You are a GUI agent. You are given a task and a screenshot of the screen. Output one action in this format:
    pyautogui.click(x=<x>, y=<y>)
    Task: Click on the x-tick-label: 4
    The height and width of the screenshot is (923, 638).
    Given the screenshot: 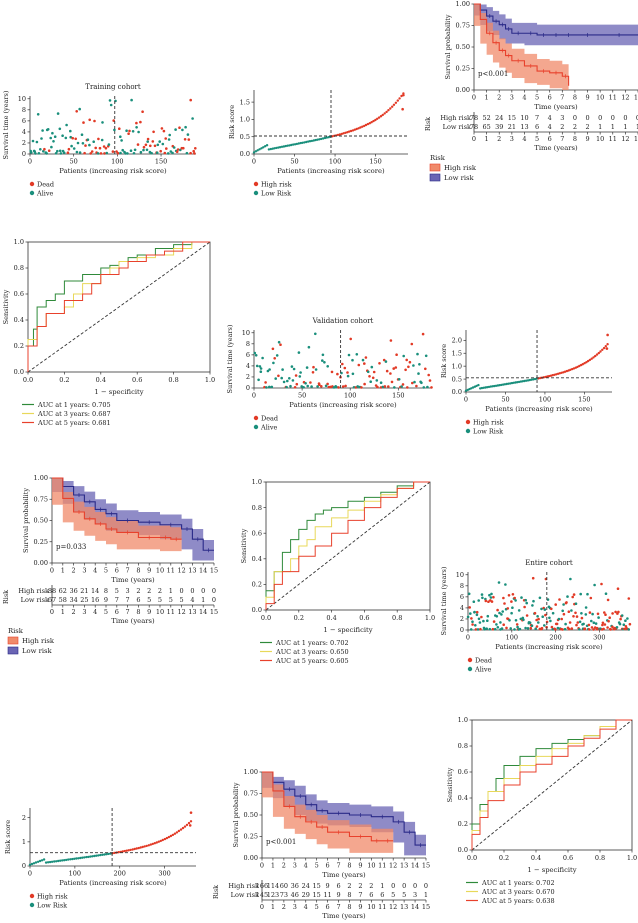 What is the action you would take?
    pyautogui.click(x=95, y=612)
    